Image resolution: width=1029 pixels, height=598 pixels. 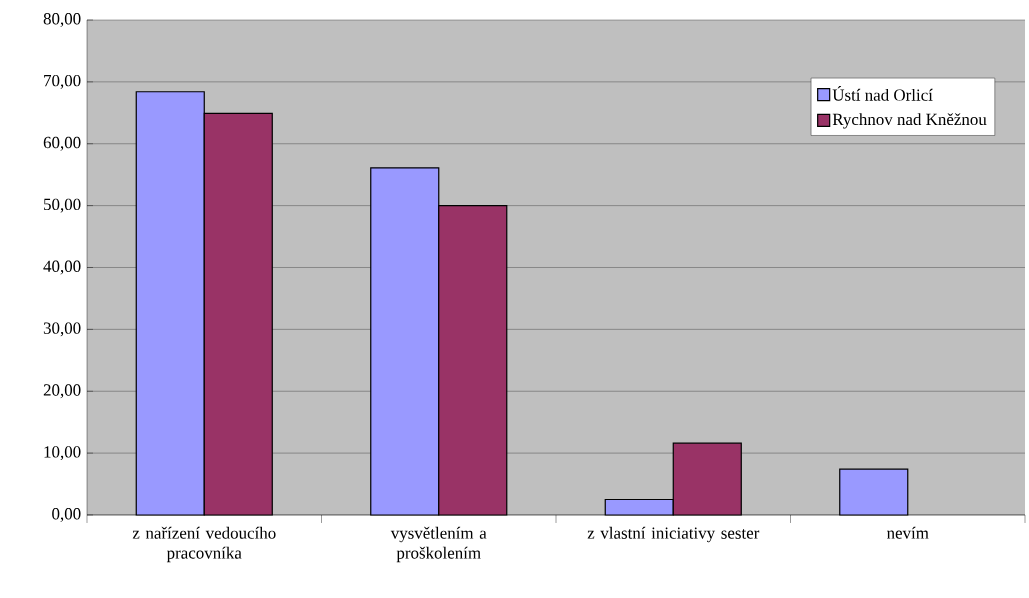 I want to click on y-tick-label: 40,00, so click(x=62, y=267).